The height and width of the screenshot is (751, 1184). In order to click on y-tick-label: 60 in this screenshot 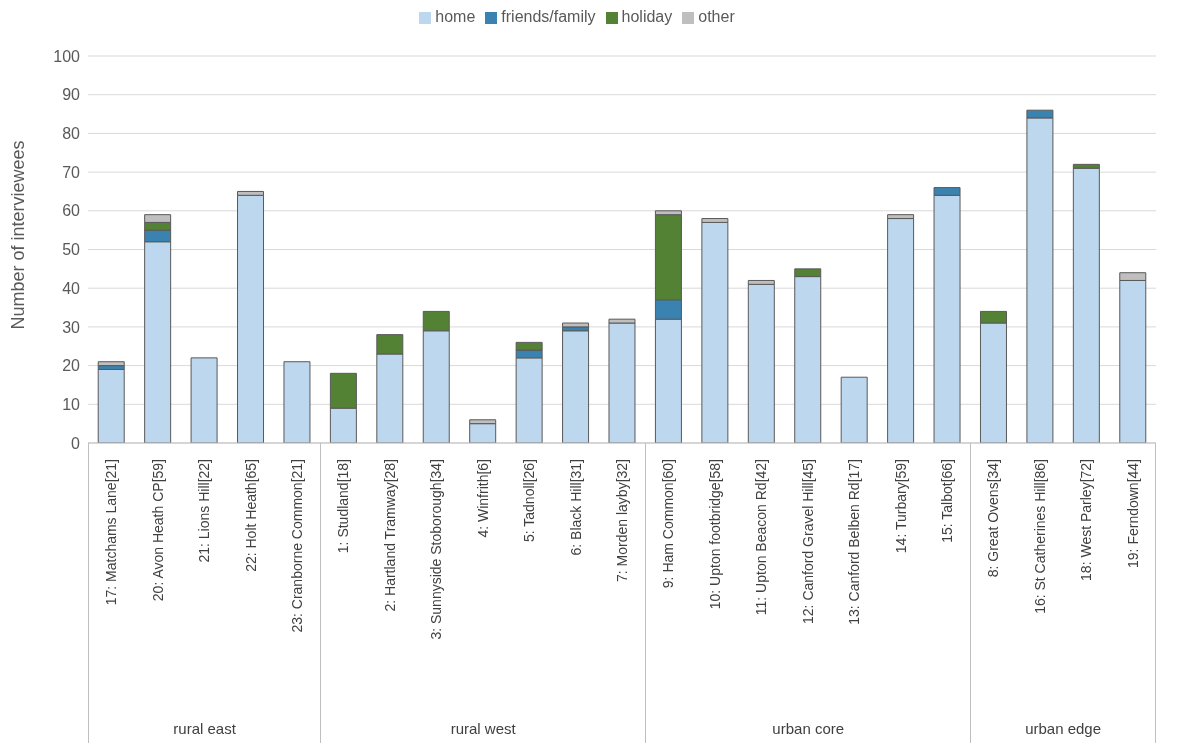, I will do `click(71, 211)`.